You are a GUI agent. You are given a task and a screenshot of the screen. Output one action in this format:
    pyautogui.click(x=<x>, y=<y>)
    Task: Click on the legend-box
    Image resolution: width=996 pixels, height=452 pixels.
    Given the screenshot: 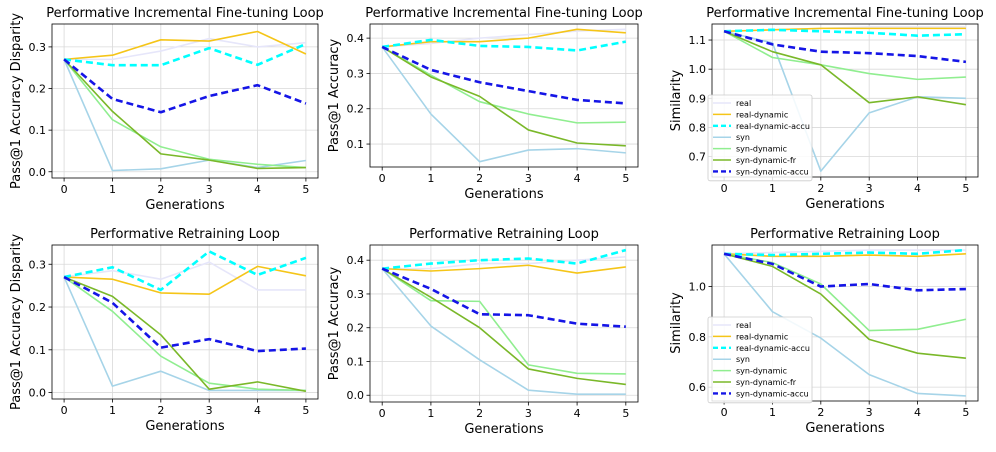 What is the action you would take?
    pyautogui.click(x=760, y=360)
    